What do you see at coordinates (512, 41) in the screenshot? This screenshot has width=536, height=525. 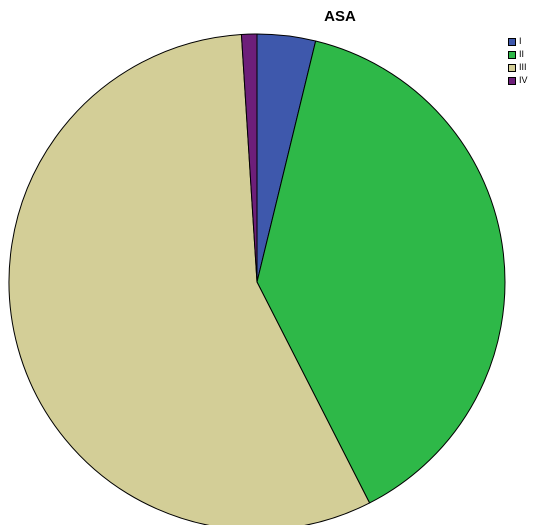 I see `legend-swatch-i` at bounding box center [512, 41].